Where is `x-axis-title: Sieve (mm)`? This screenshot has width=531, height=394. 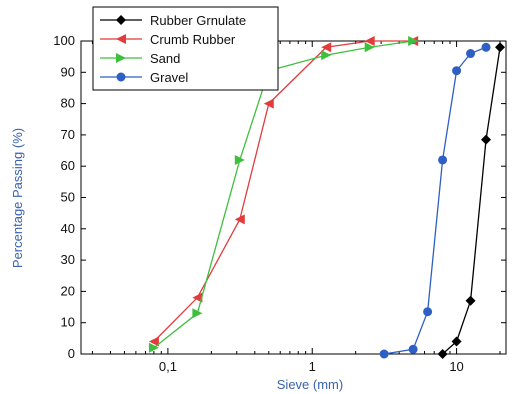
x-axis-title: Sieve (mm) is located at coordinates (310, 384).